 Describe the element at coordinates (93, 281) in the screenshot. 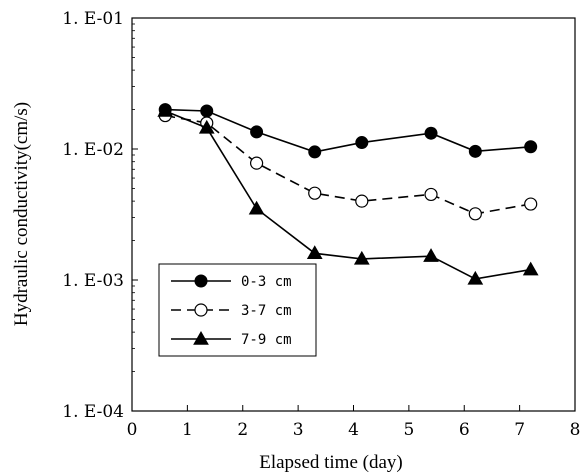

I see `y-tick-label: 1. E-03` at that location.